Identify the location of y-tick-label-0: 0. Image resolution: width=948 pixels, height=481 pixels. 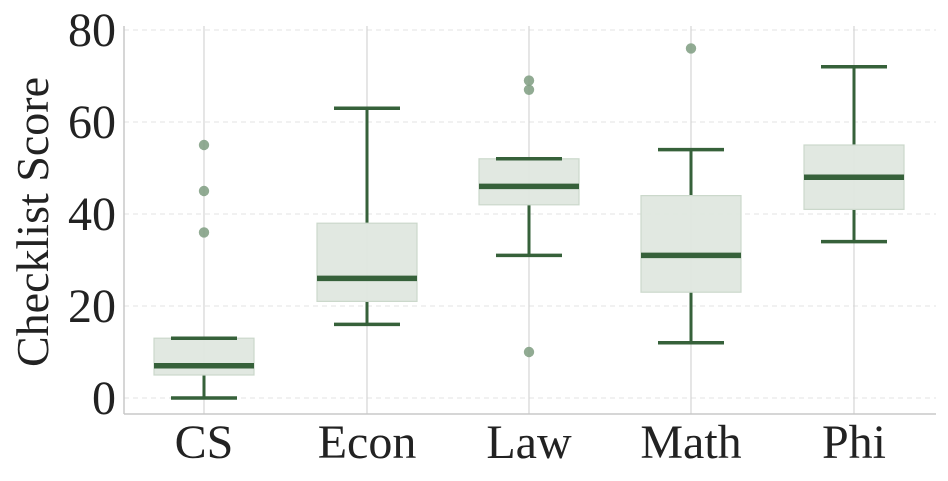
(104, 398).